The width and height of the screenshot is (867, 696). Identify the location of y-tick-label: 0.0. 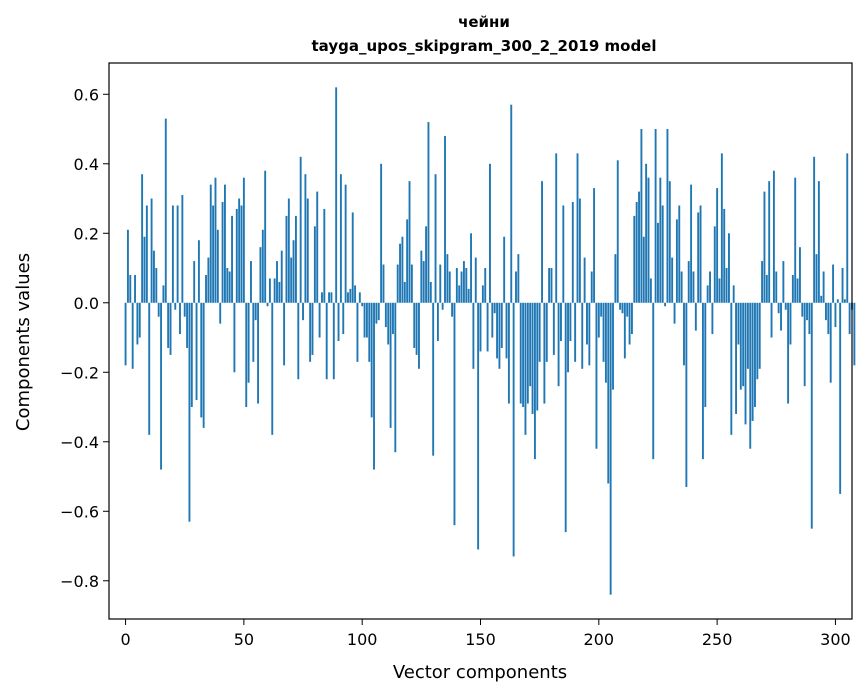
(86, 303).